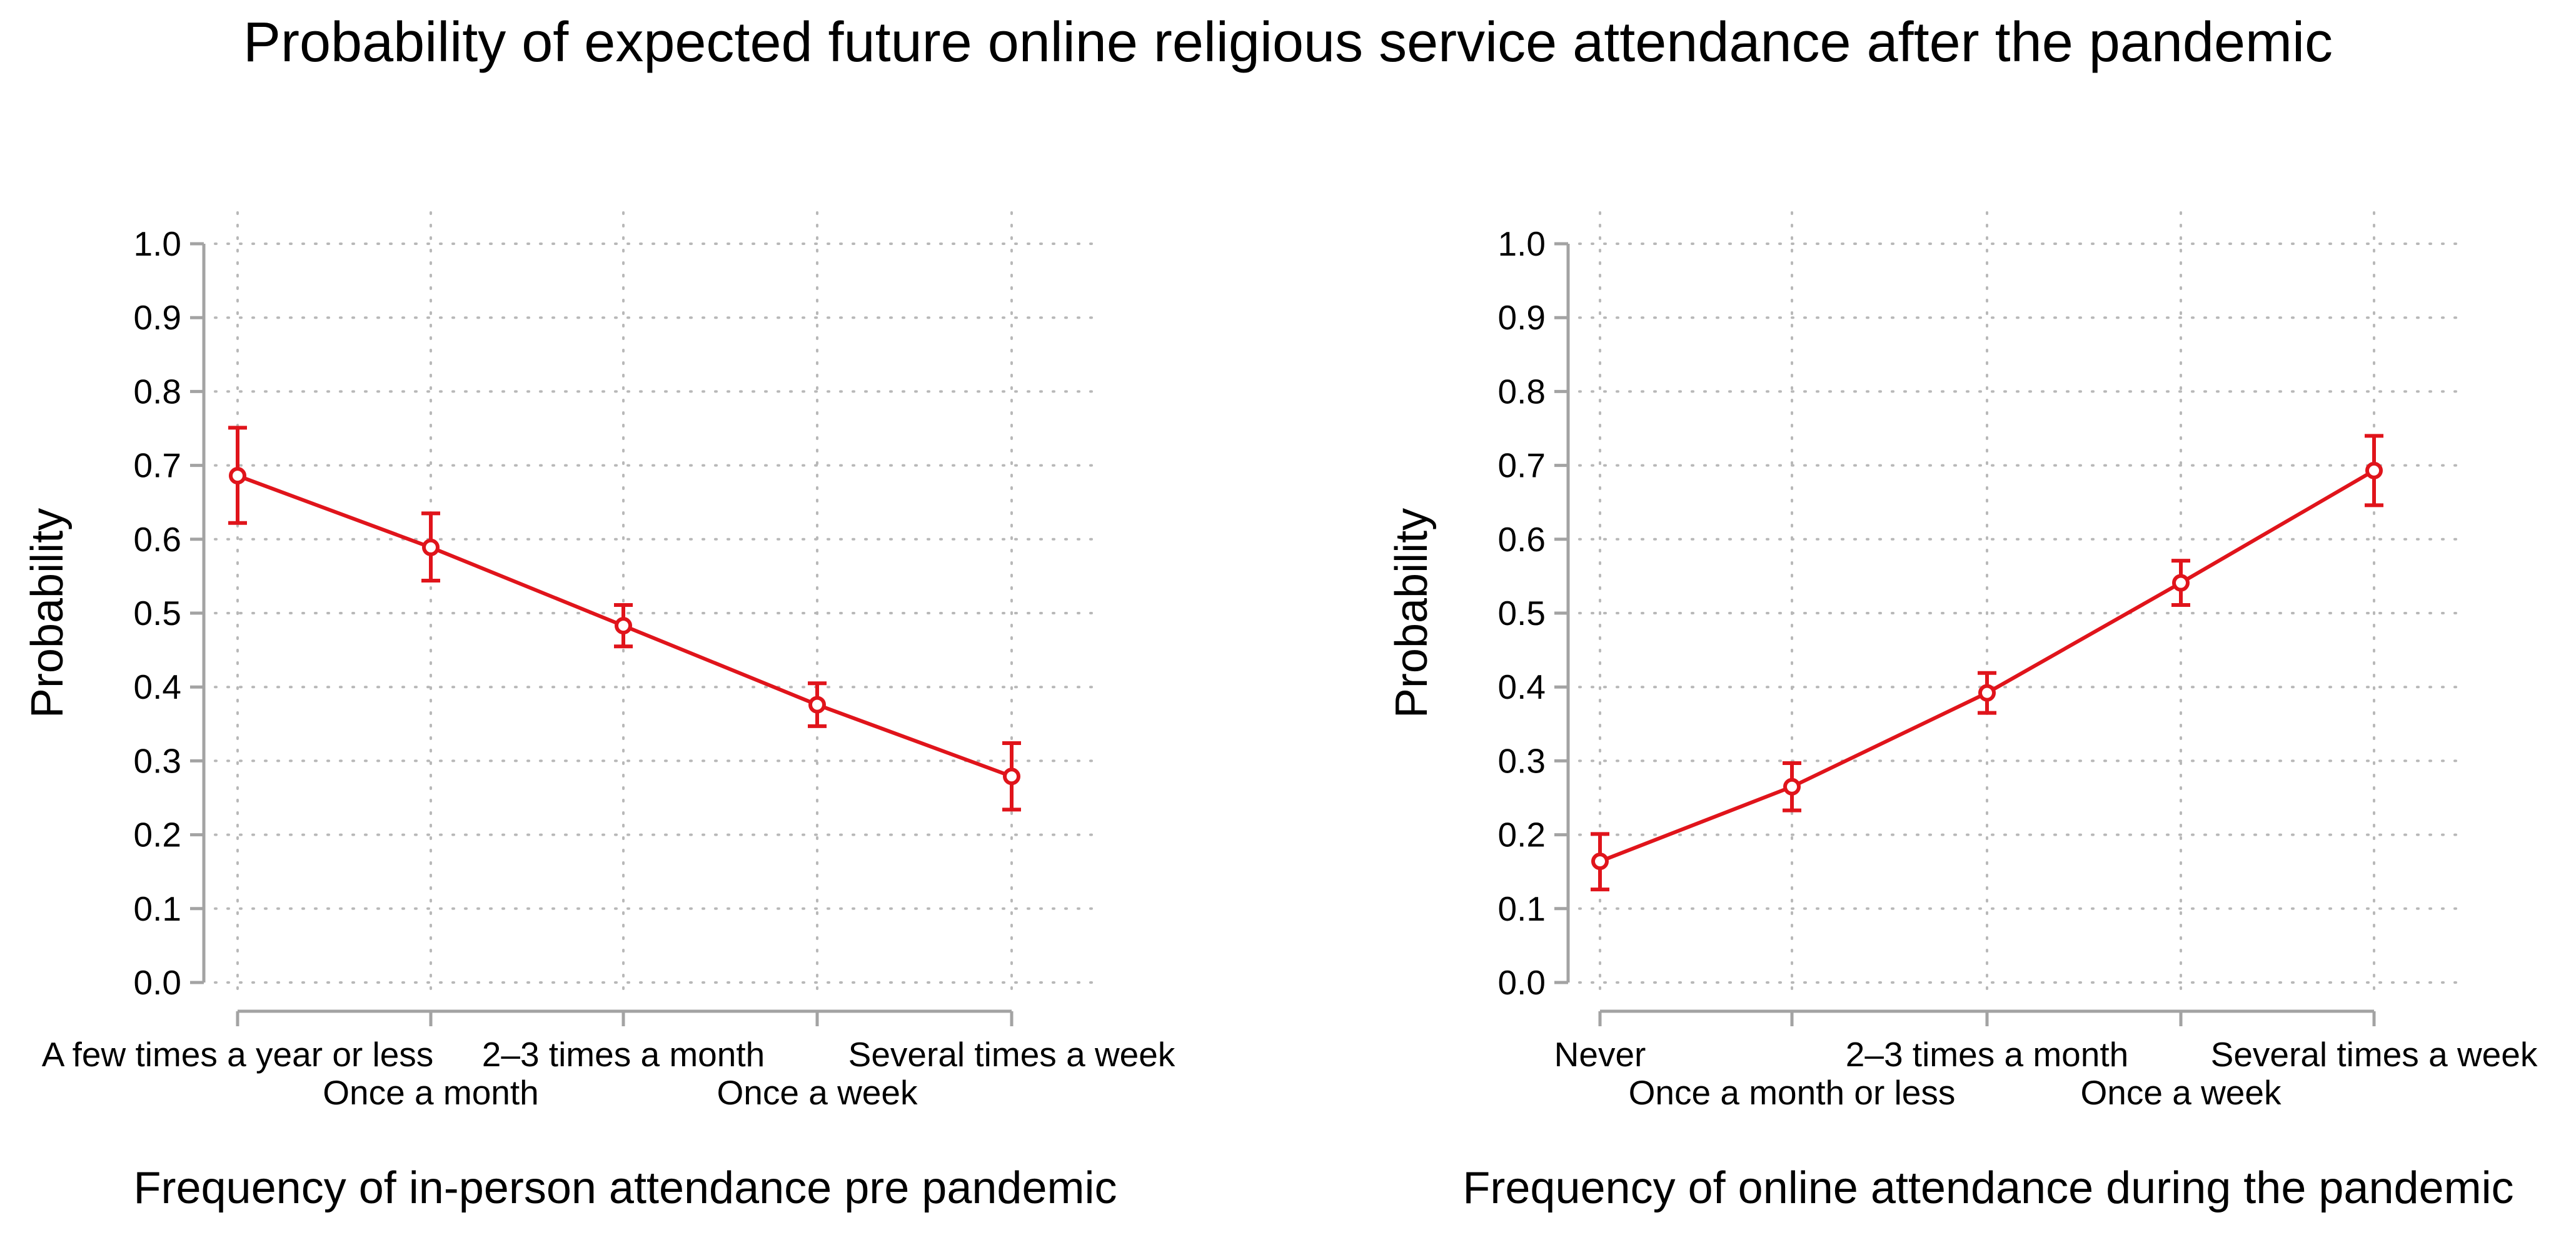 The height and width of the screenshot is (1235, 2576). I want to click on x-tick-label: Once a month or less, so click(1792, 1092).